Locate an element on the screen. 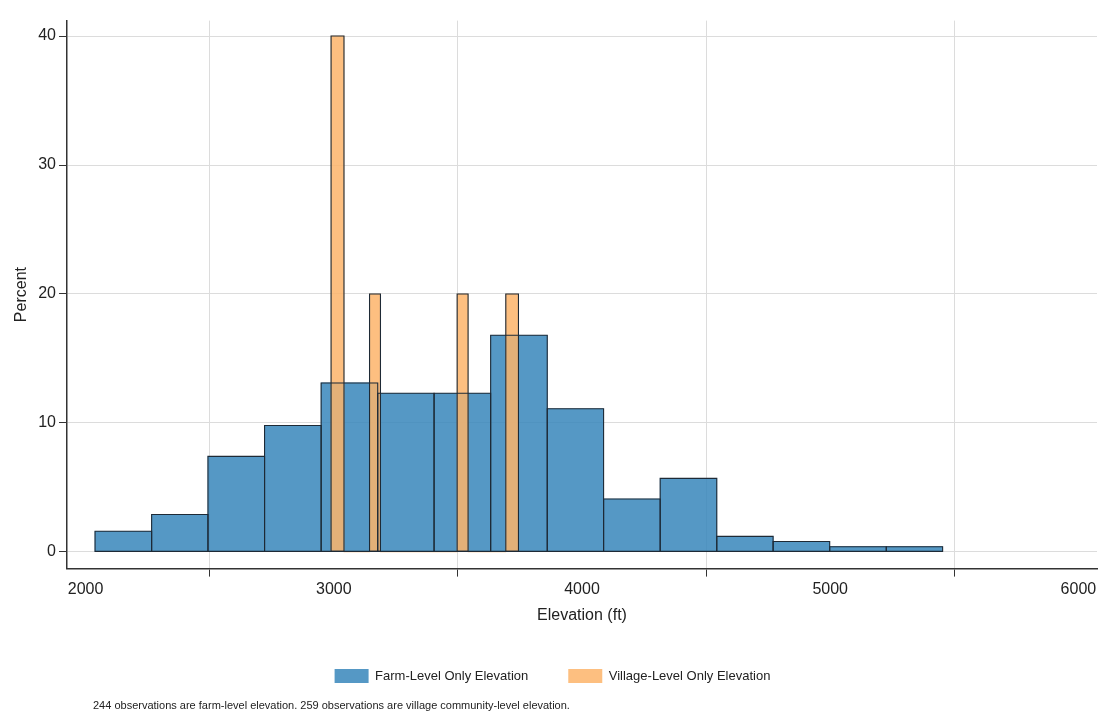 The width and height of the screenshot is (1107, 717). legend-label: Farm-Level Only Elevation is located at coordinates (452, 675).